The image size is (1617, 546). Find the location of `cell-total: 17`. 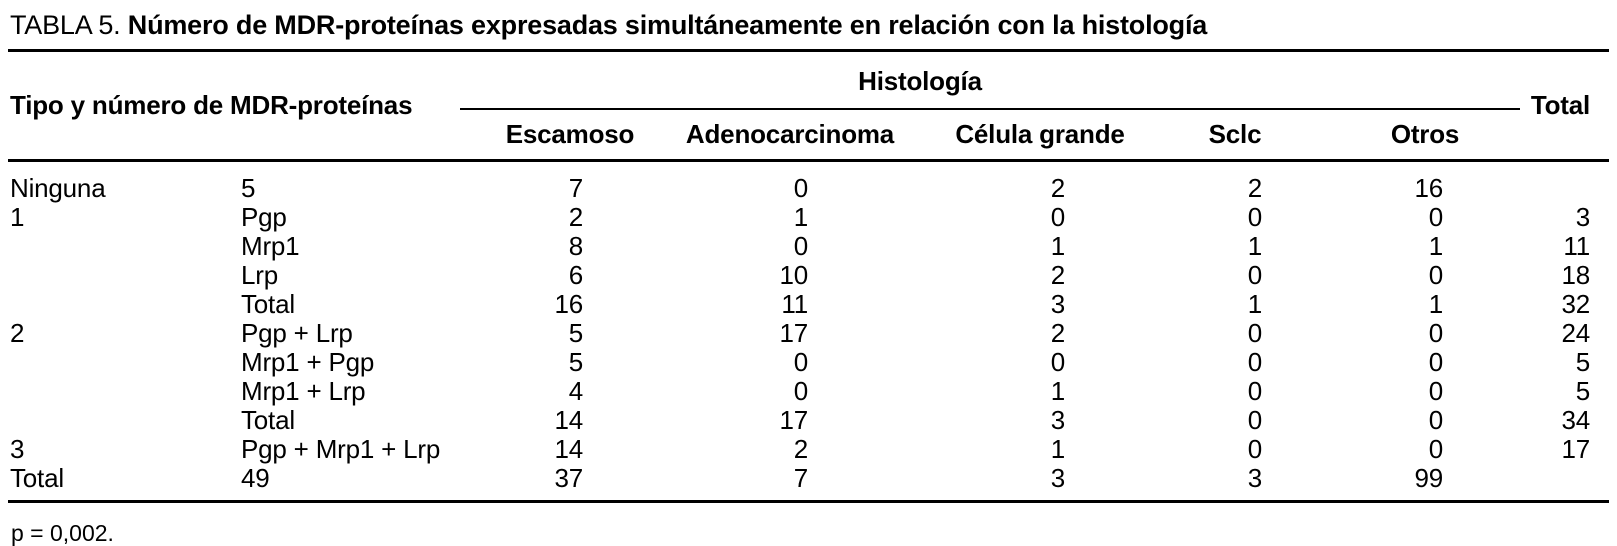

cell-total: 17 is located at coordinates (1575, 449).